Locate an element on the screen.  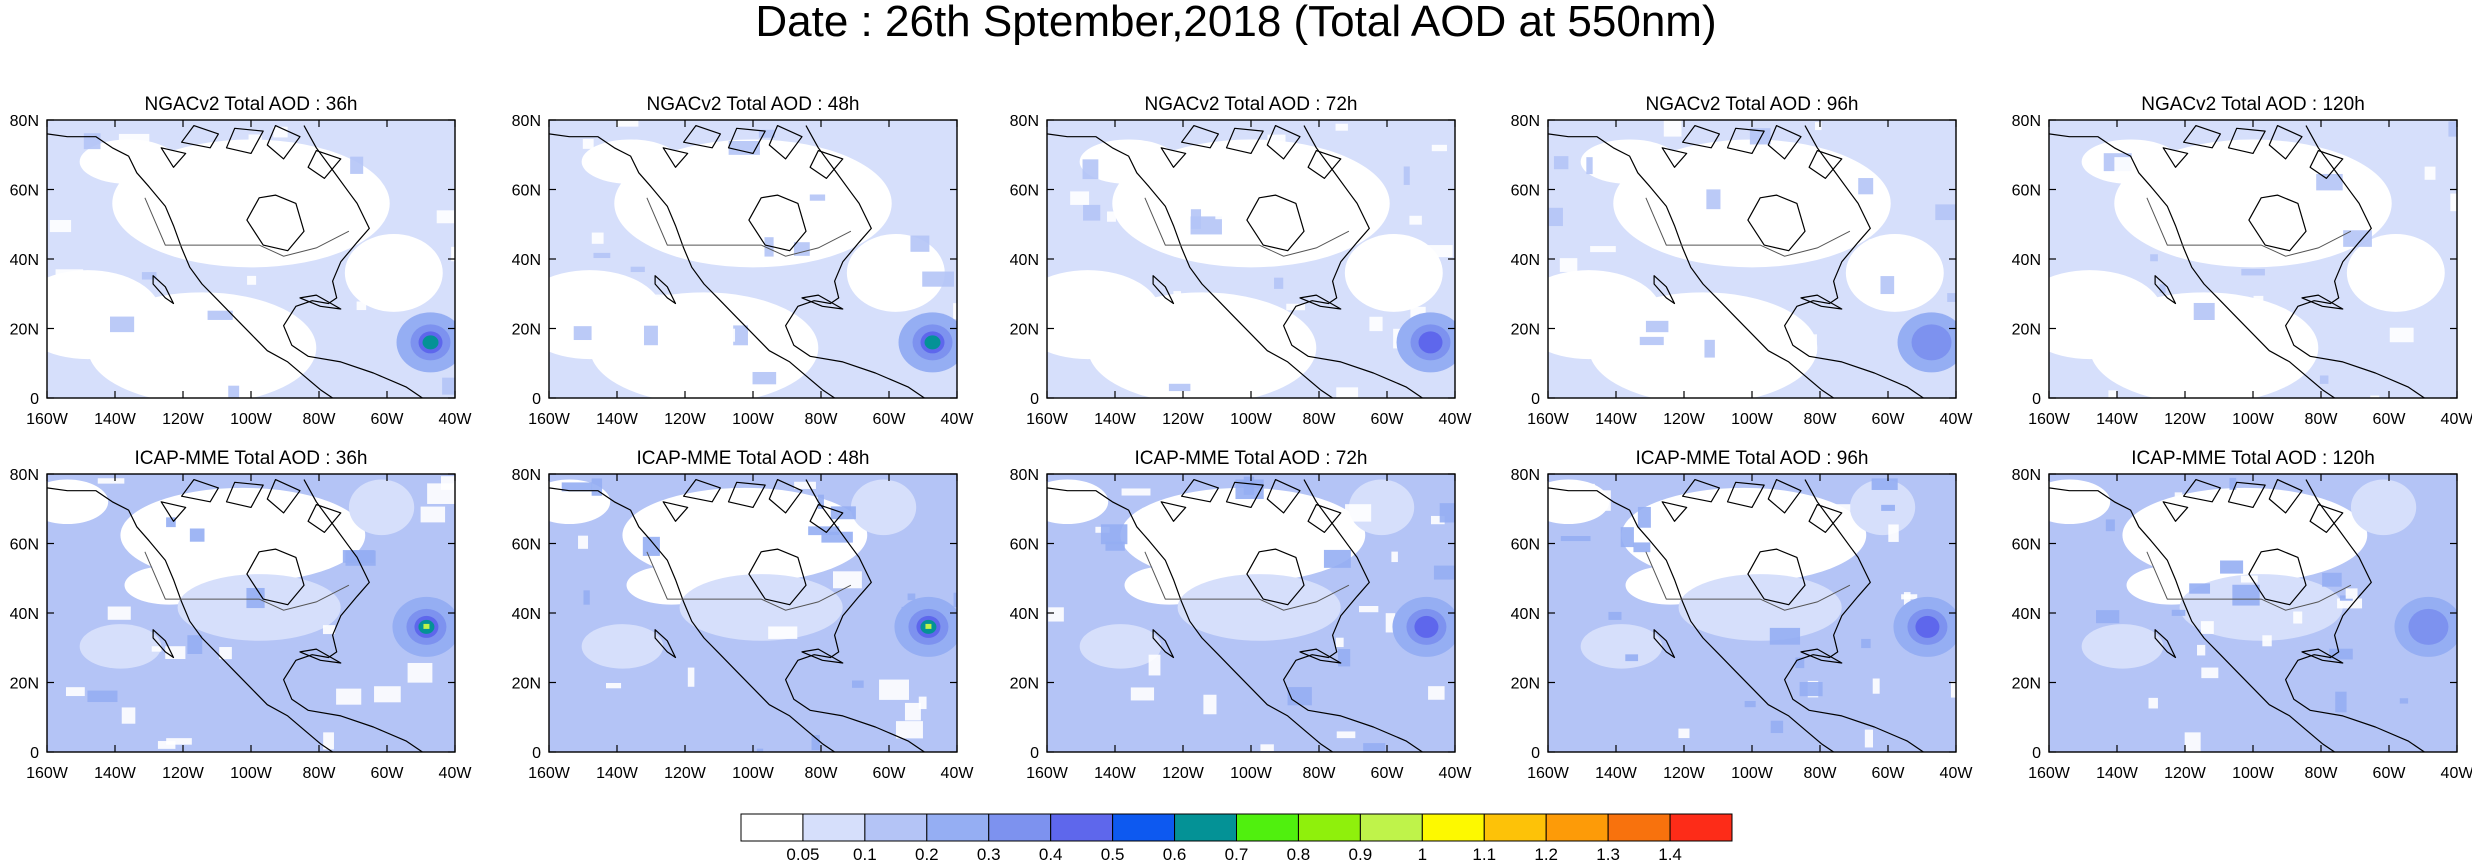
panel-title: ICAP-MME Total AOD : 96h is located at coordinates (1751, 458).